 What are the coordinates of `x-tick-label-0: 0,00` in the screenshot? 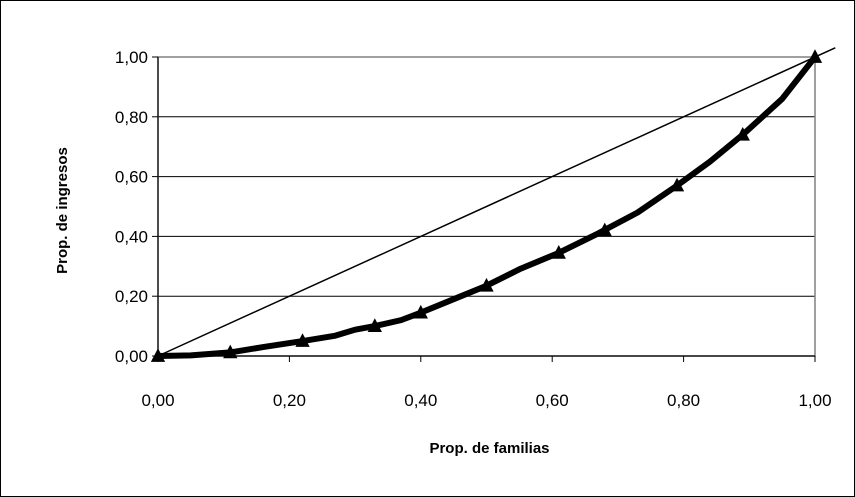 It's located at (157, 400).